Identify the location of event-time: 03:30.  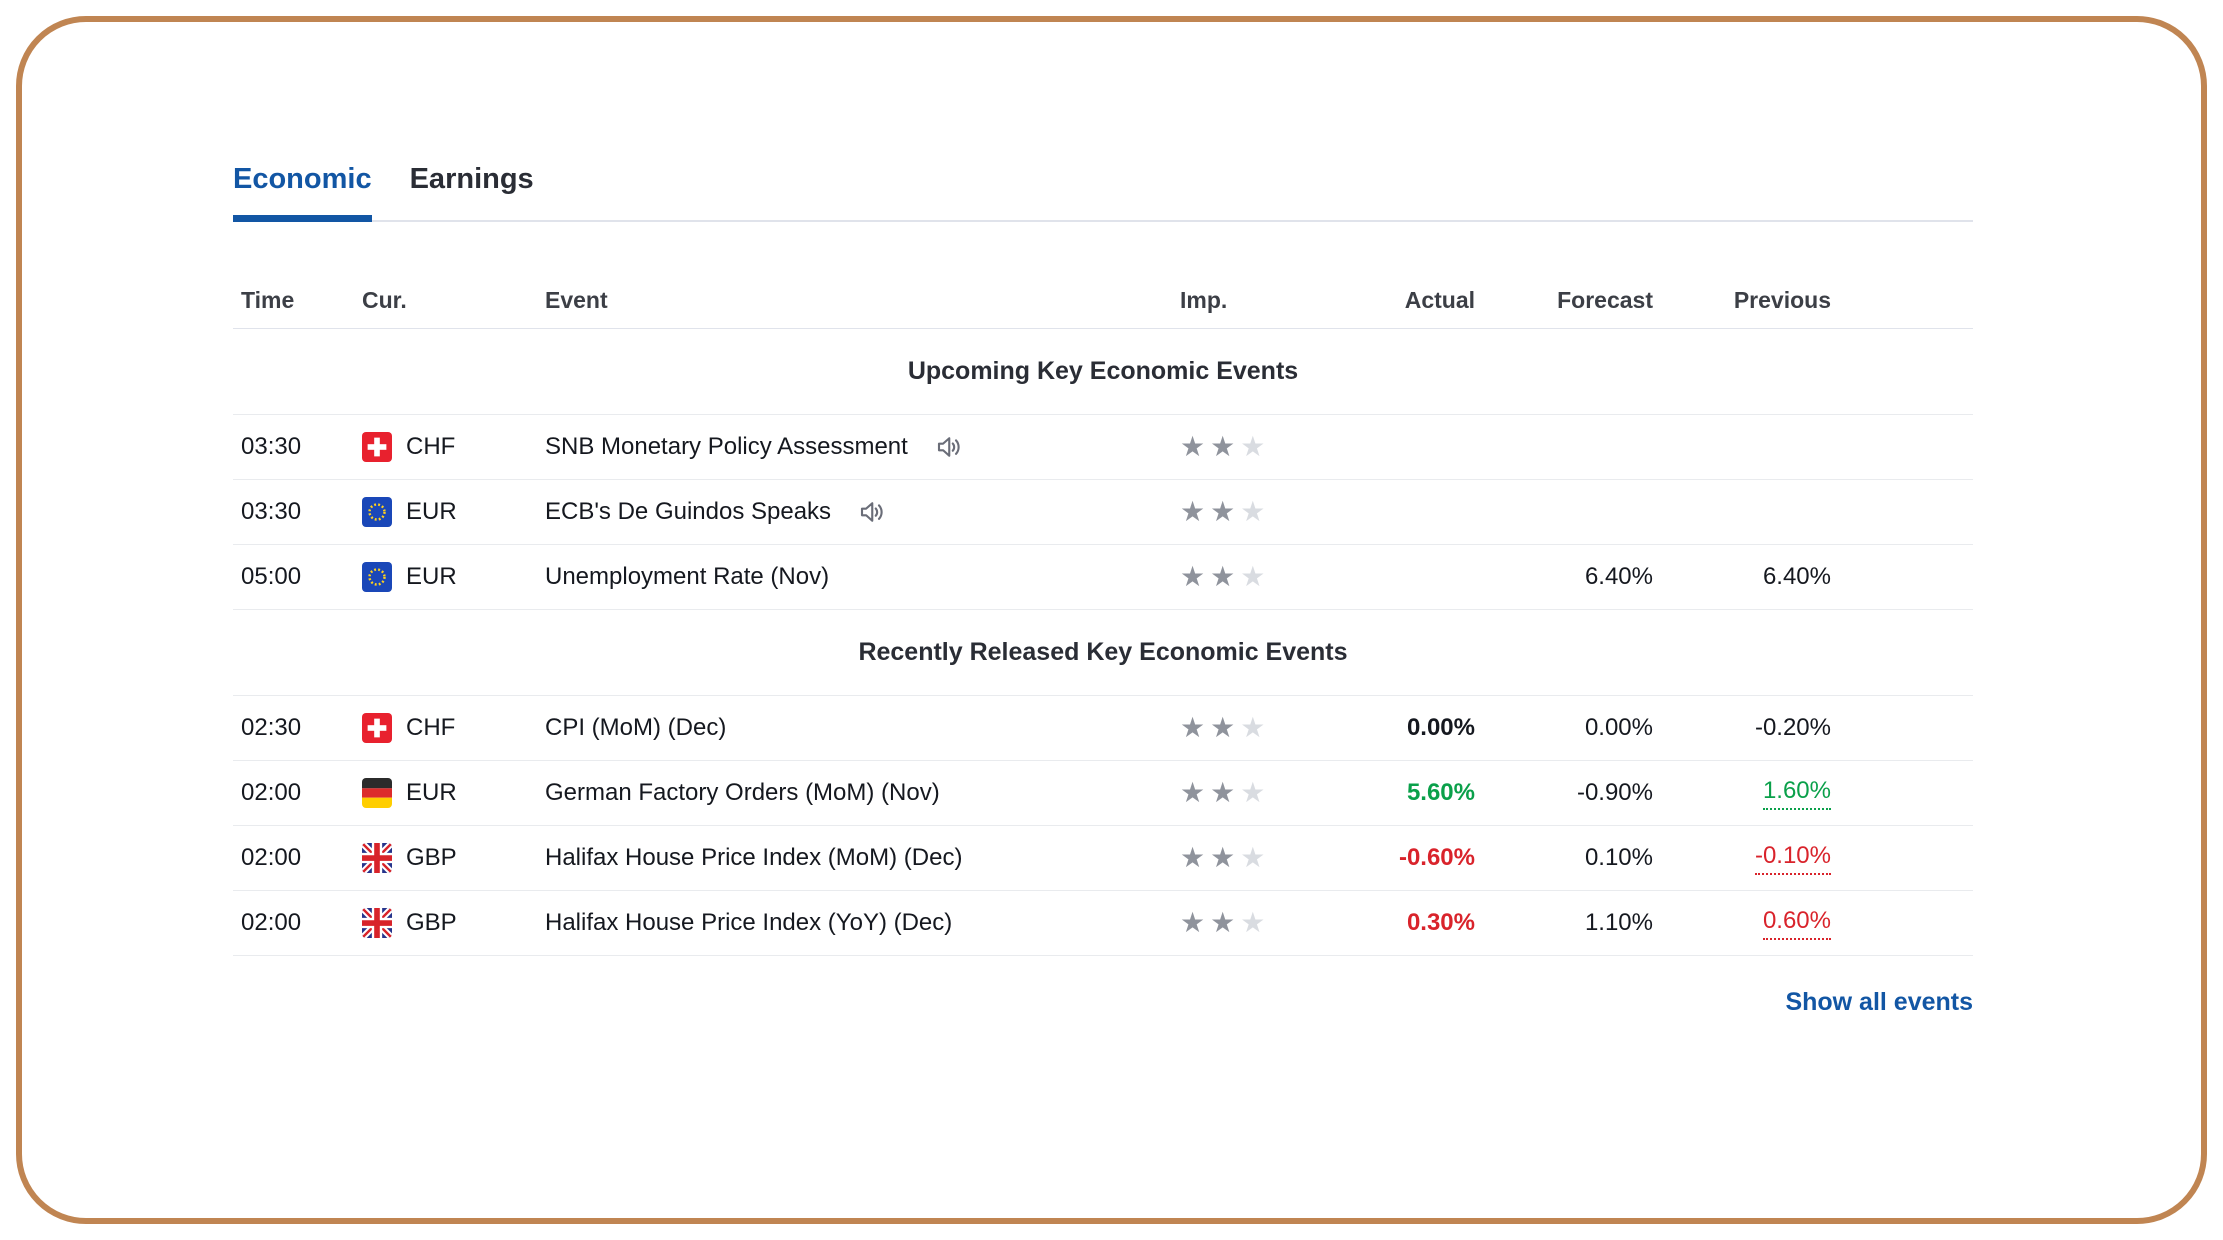
(271, 511).